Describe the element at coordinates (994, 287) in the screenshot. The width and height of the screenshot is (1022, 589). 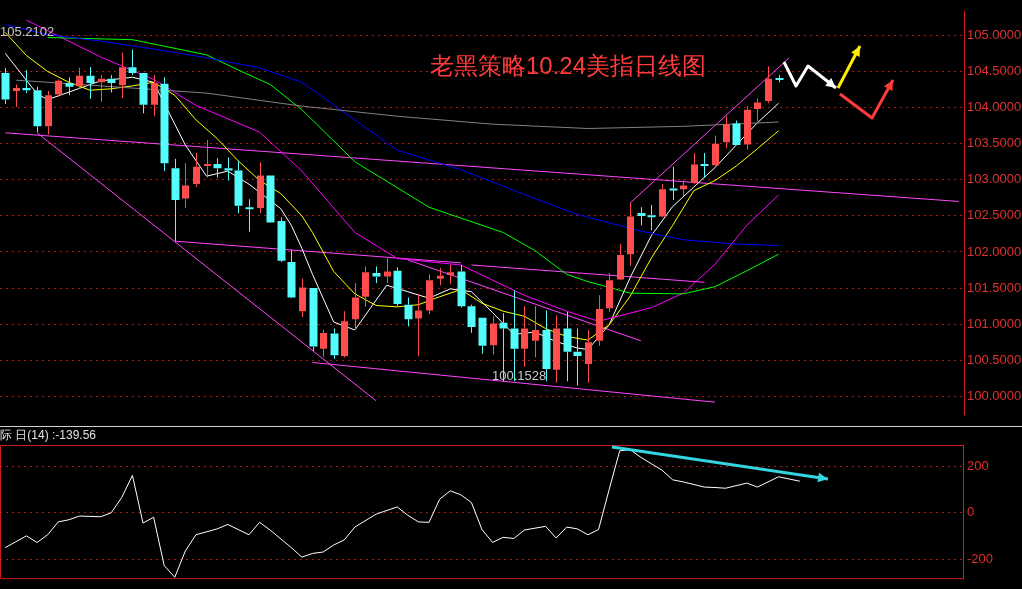
I see `y-tick-label: 101.5000` at that location.